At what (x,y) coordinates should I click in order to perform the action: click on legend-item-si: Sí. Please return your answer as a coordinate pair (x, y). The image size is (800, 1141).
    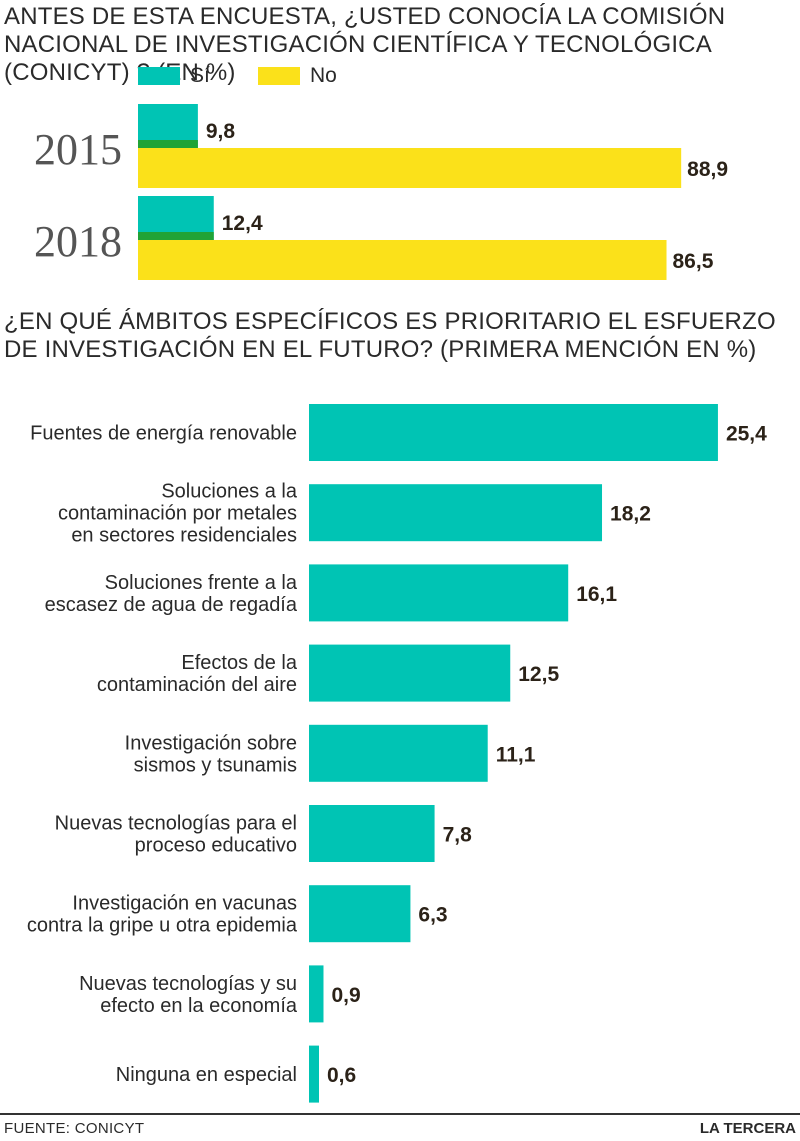
    Looking at the image, I should click on (174, 76).